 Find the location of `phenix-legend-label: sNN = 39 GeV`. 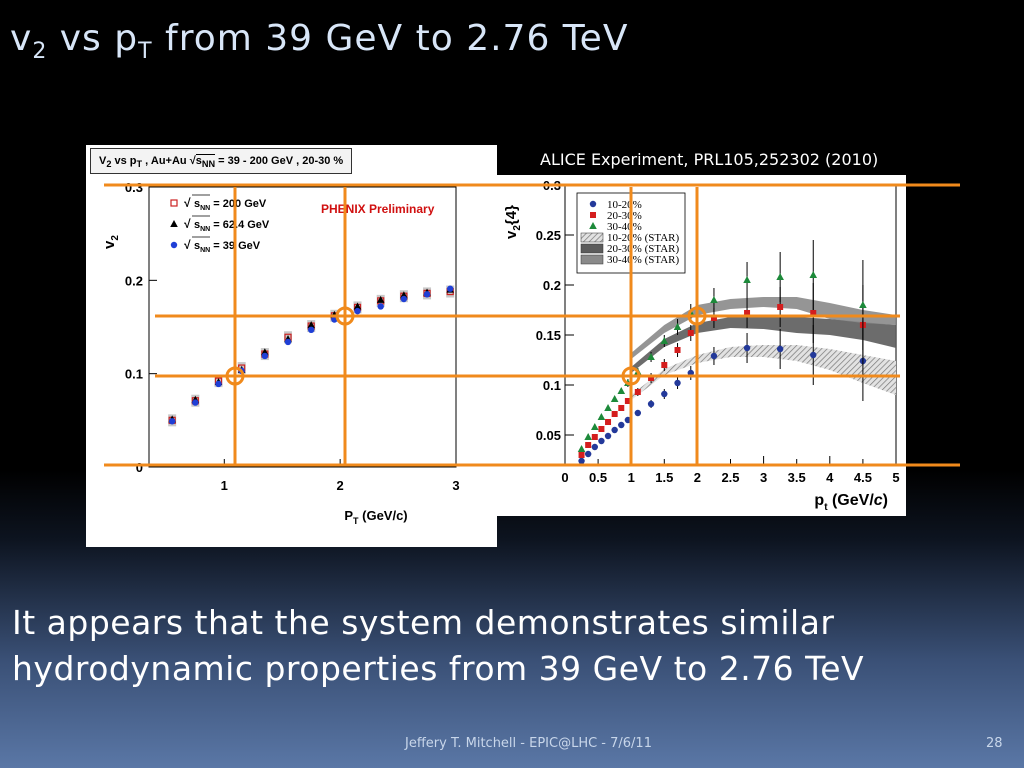

phenix-legend-label: sNN = 39 GeV is located at coordinates (227, 247).